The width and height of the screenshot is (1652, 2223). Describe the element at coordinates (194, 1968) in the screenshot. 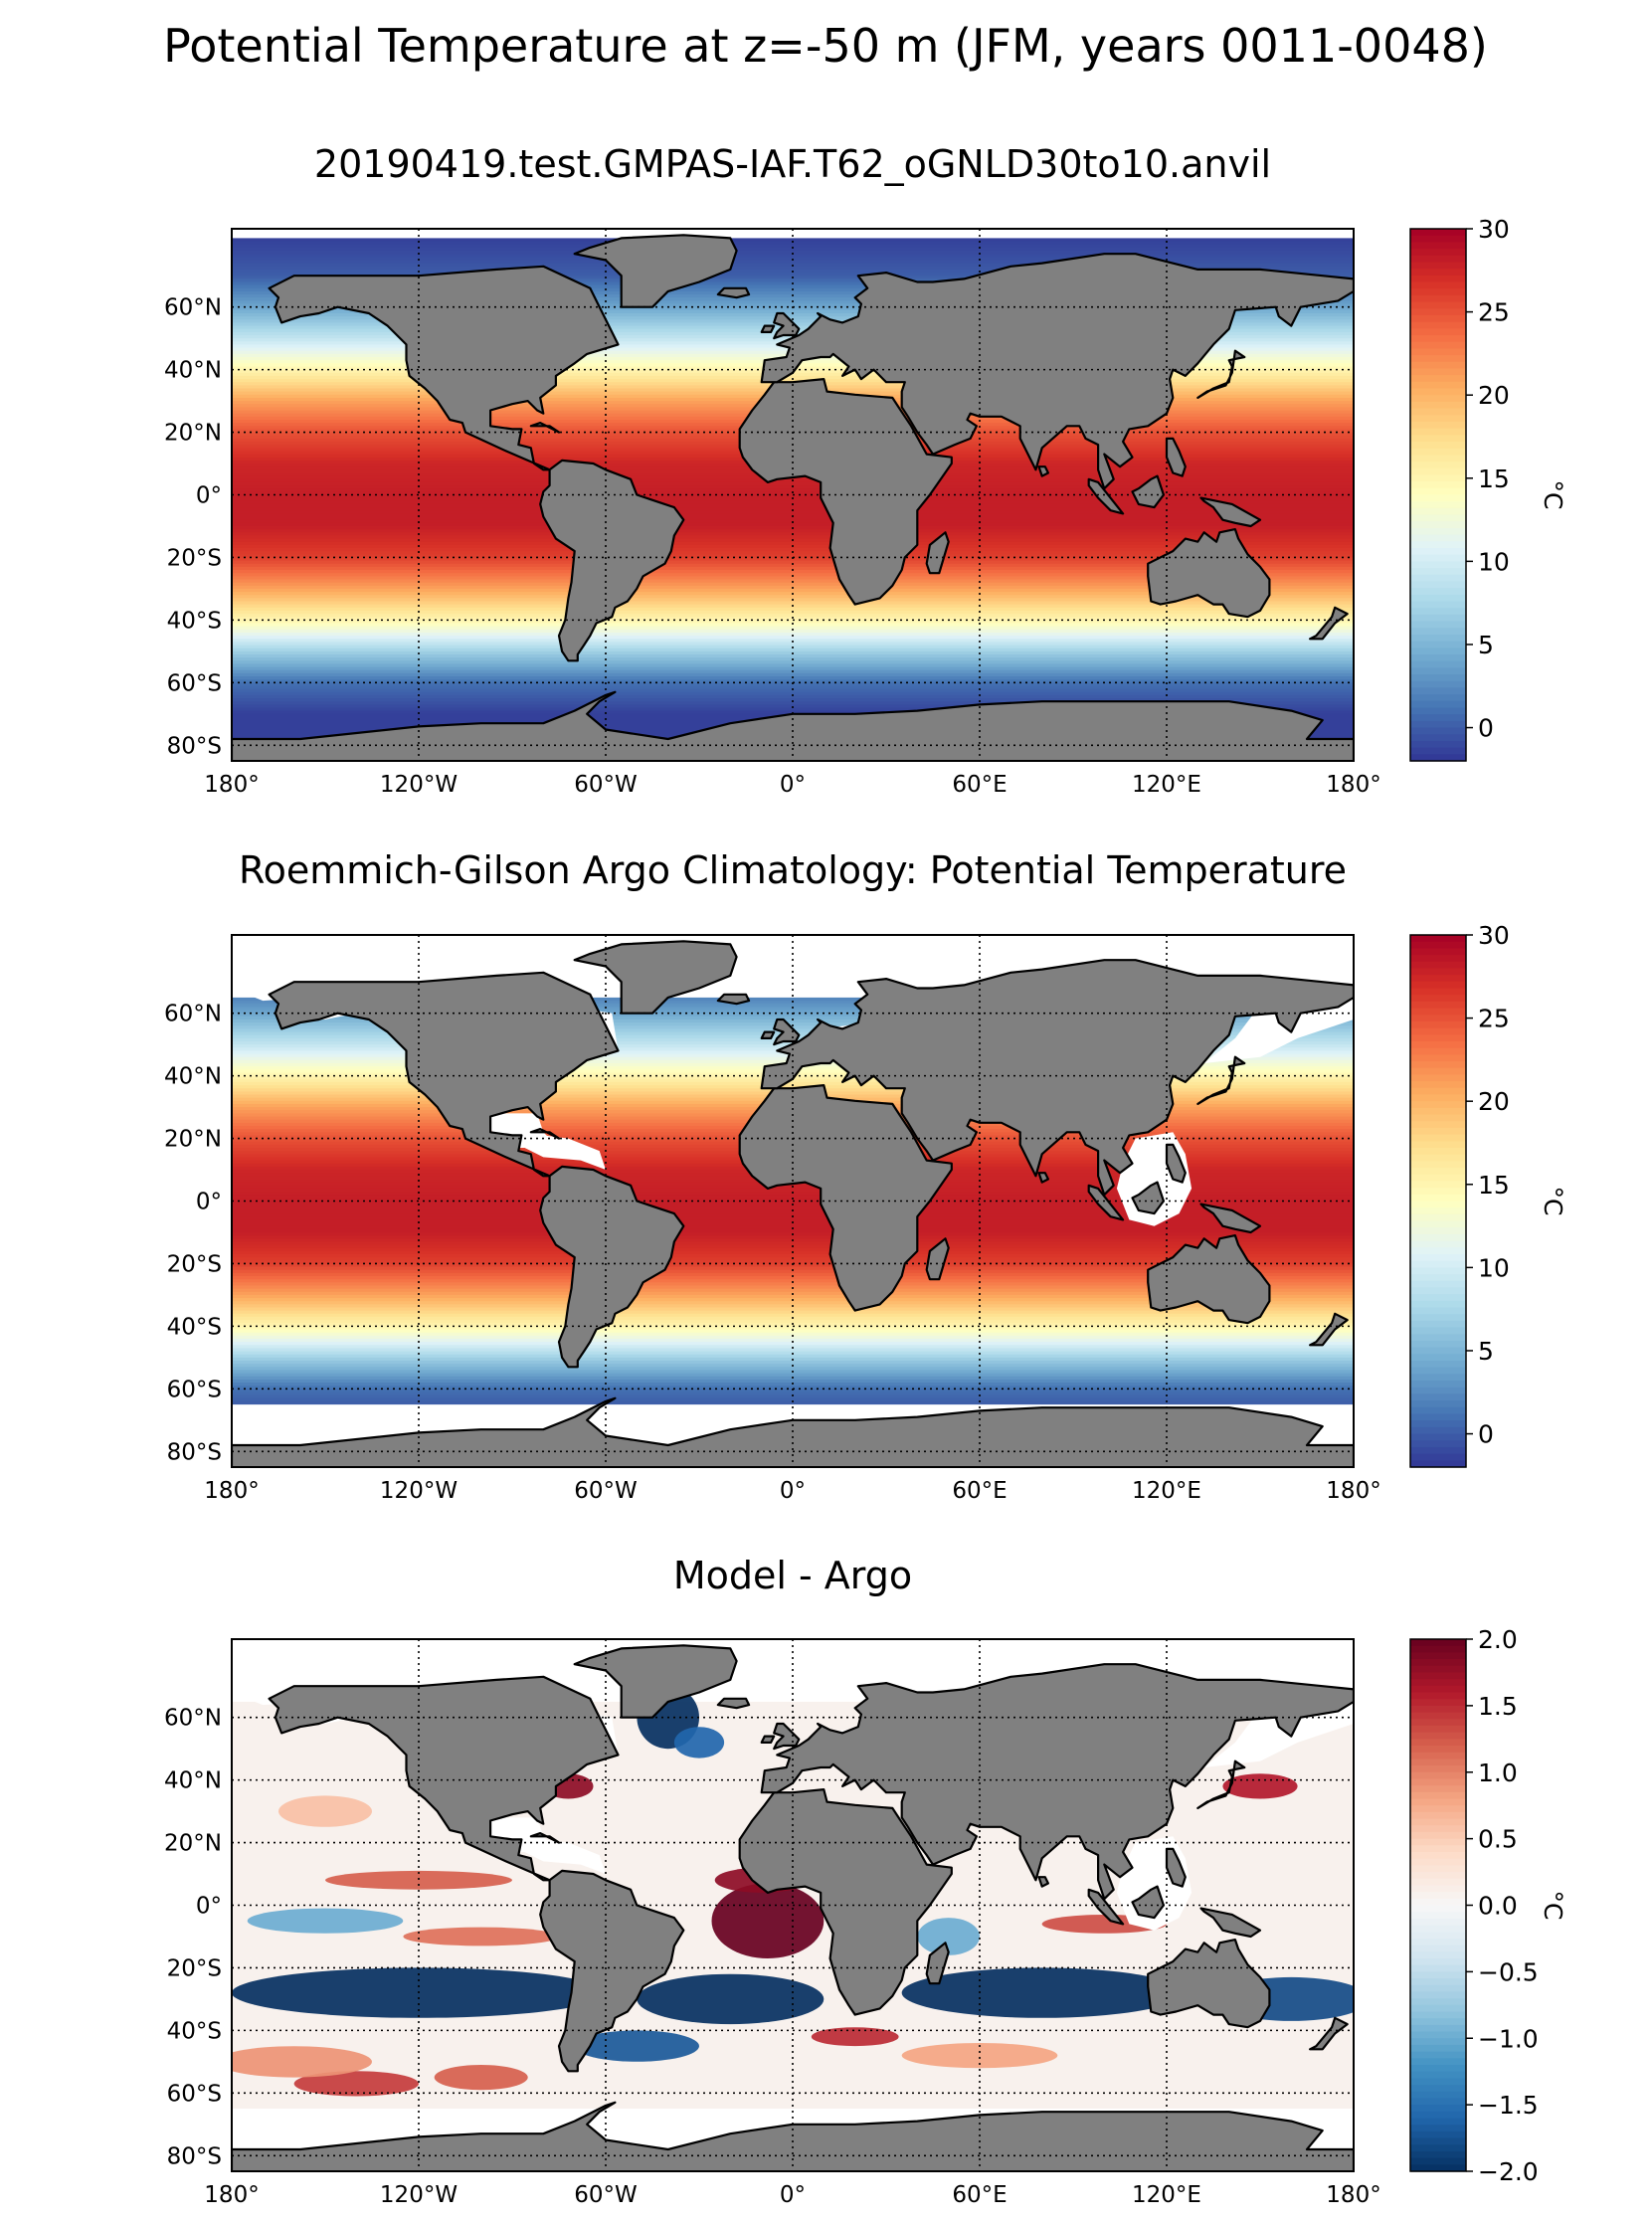

I see `y-tick-label: 20°S` at that location.